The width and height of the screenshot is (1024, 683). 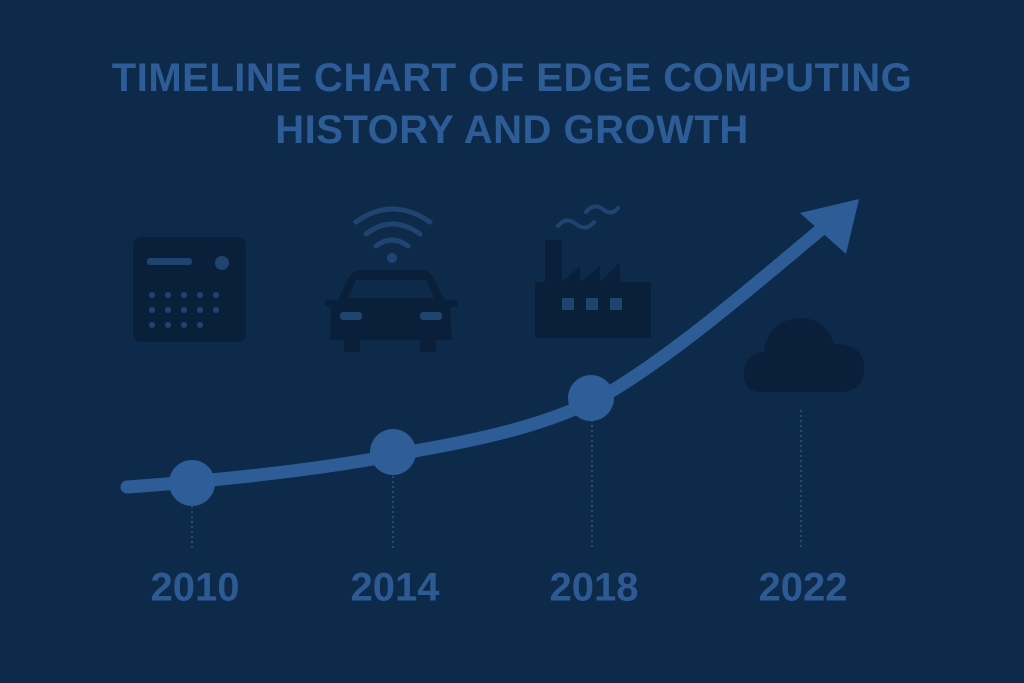 What do you see at coordinates (391, 440) in the screenshot?
I see `milestone-dots` at bounding box center [391, 440].